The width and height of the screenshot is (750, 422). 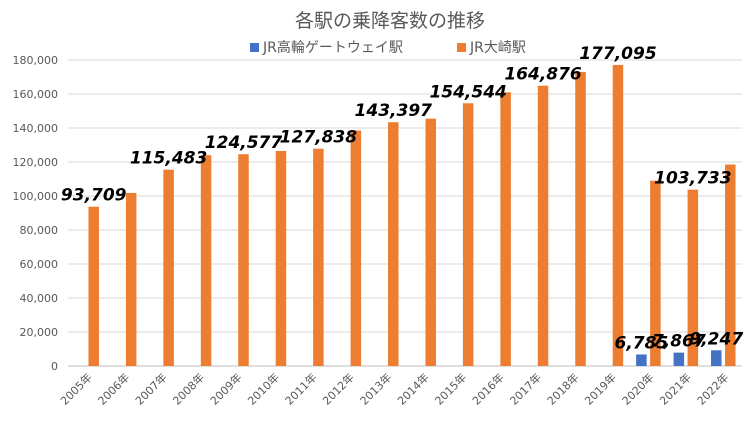 I want to click on x-tick-label: 2022年, so click(x=712, y=388).